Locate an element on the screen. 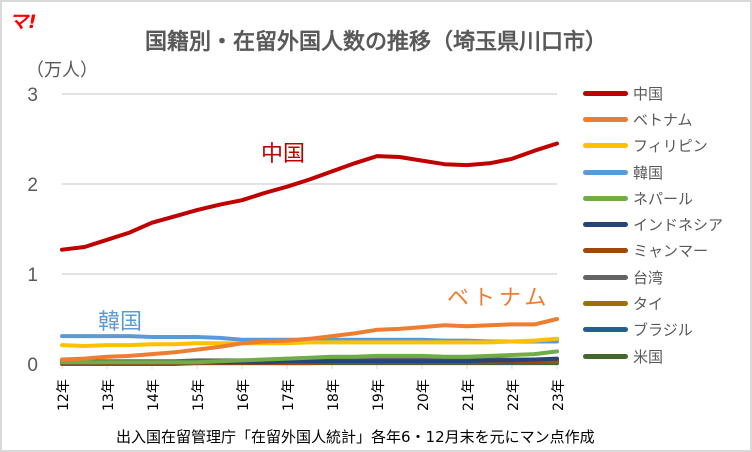  y-tick-label: 0 is located at coordinates (32, 365).